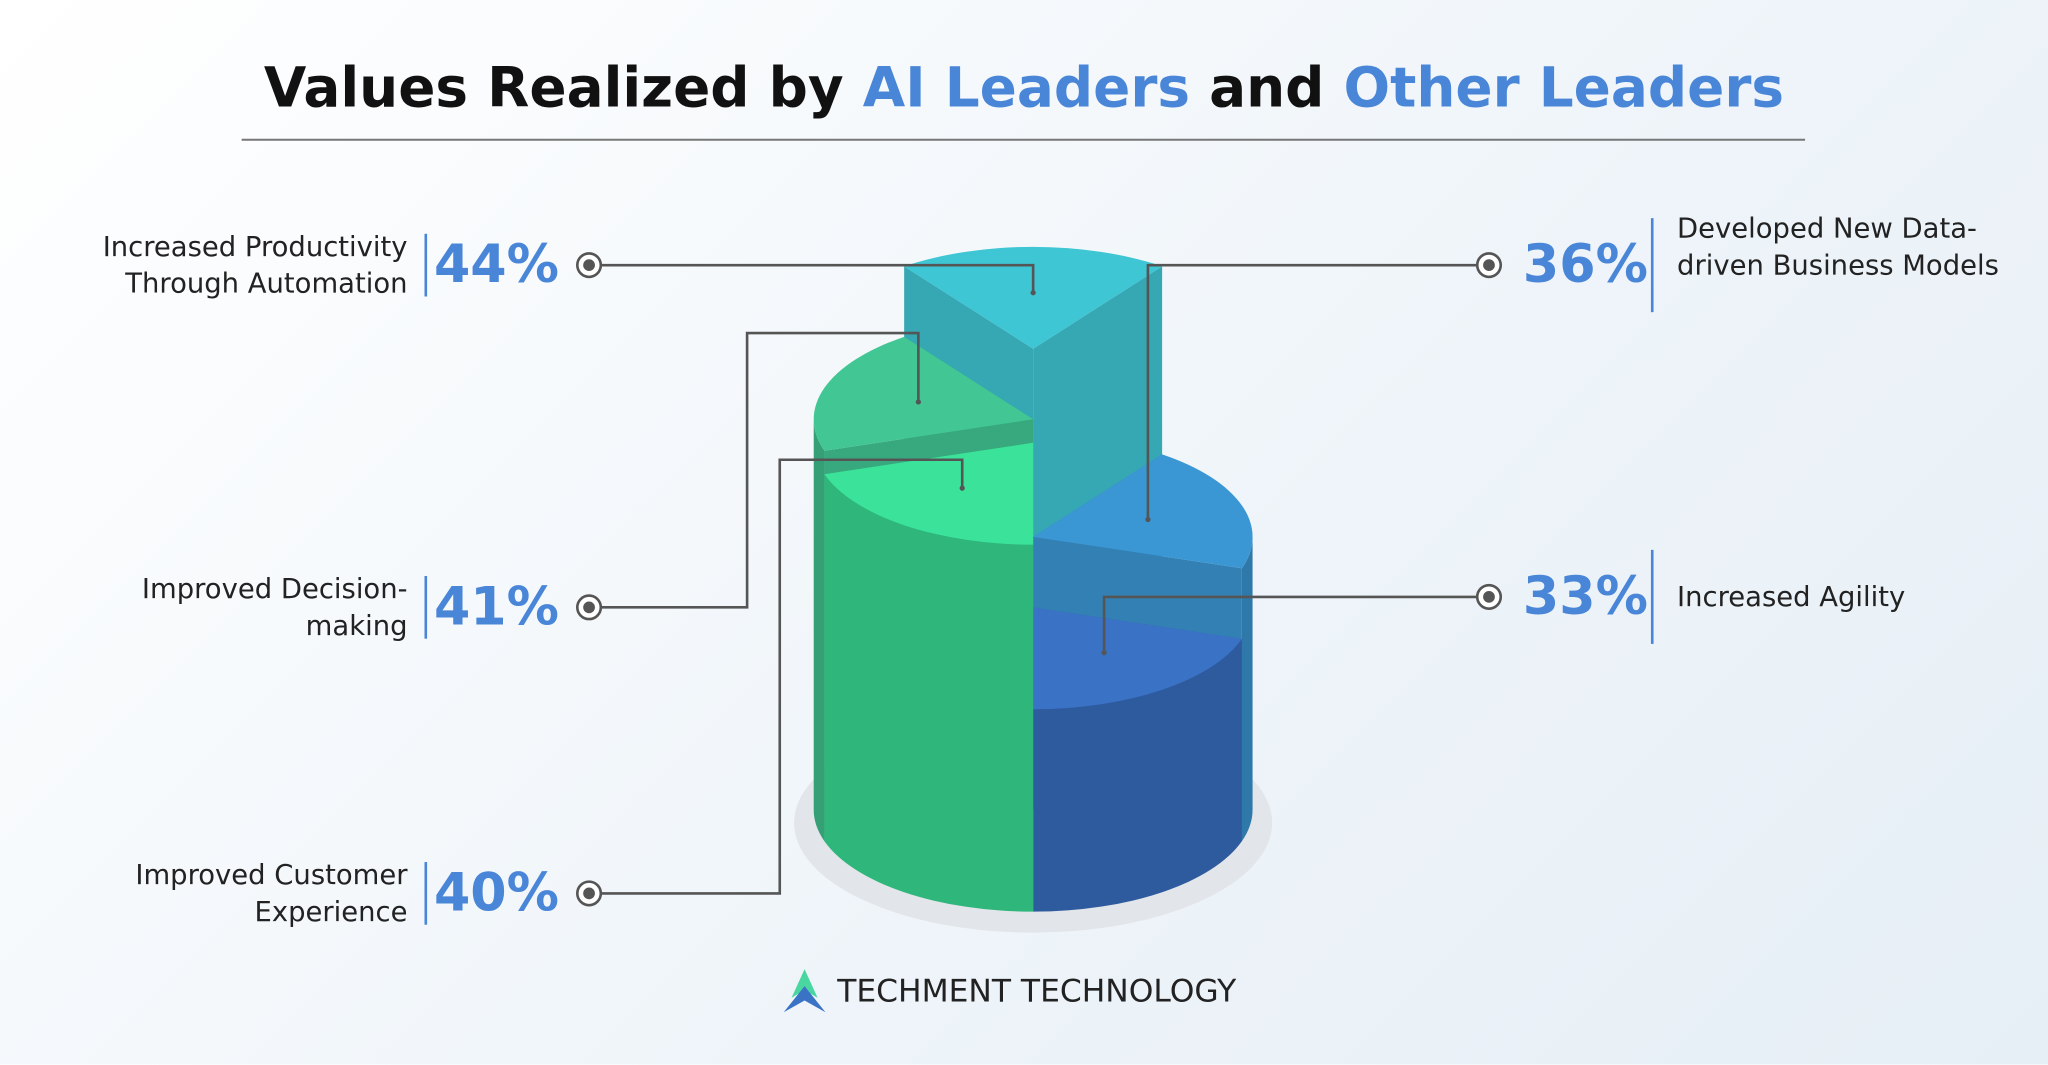  What do you see at coordinates (1564, 88) in the screenshot?
I see `title-part: Other Leaders` at bounding box center [1564, 88].